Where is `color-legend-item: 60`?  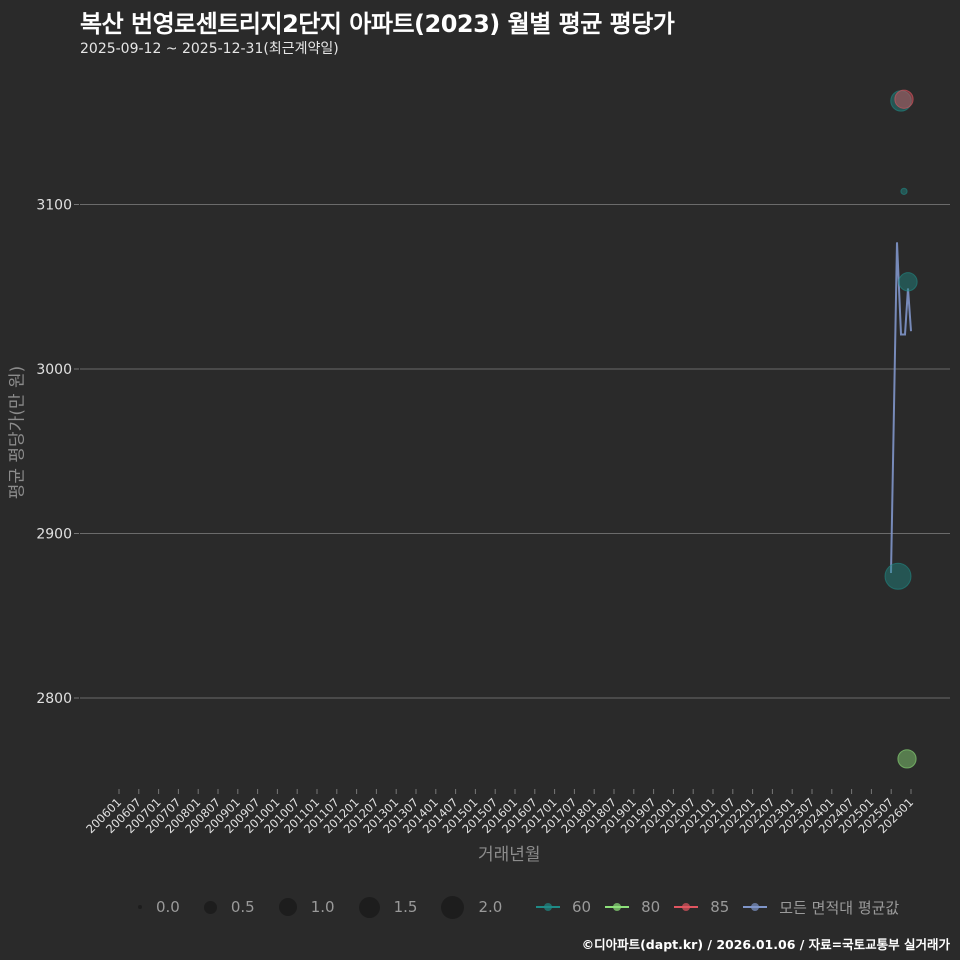
color-legend-item: 60 is located at coordinates (563, 907).